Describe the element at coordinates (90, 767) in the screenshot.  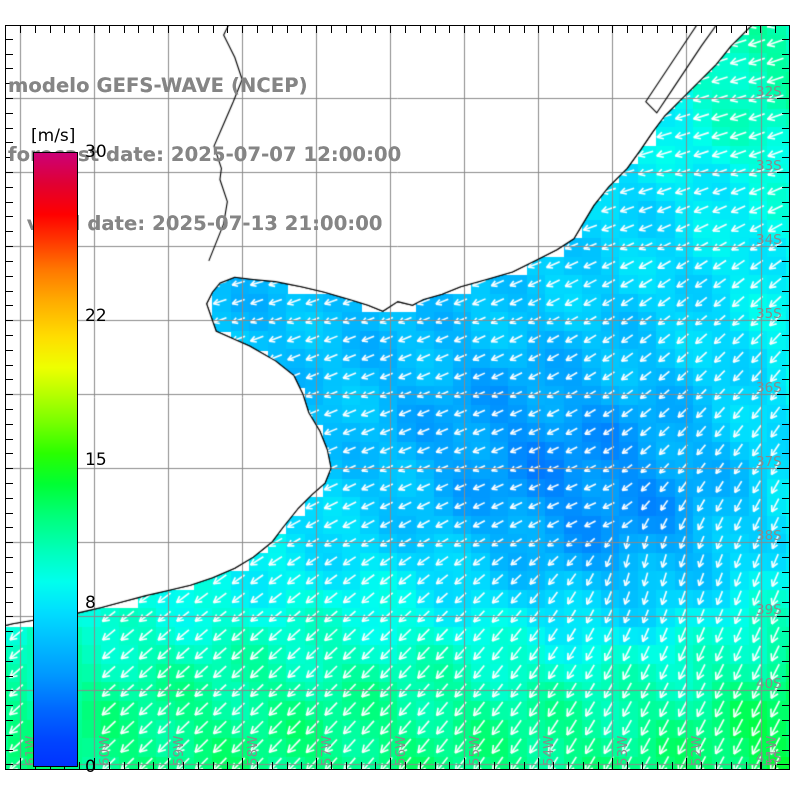
I see `colorbar-tick-0: 0` at that location.